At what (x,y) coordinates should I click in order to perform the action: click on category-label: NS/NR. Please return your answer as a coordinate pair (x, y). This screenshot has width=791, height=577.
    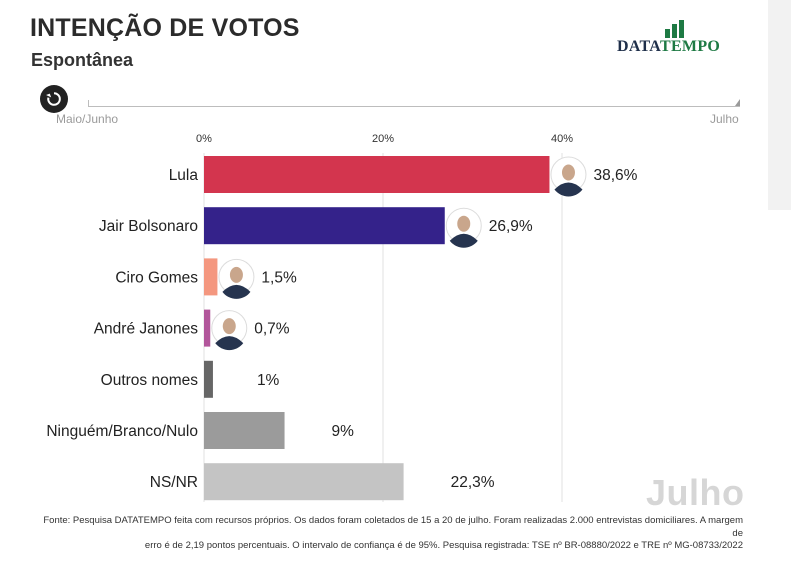
    Looking at the image, I should click on (174, 482).